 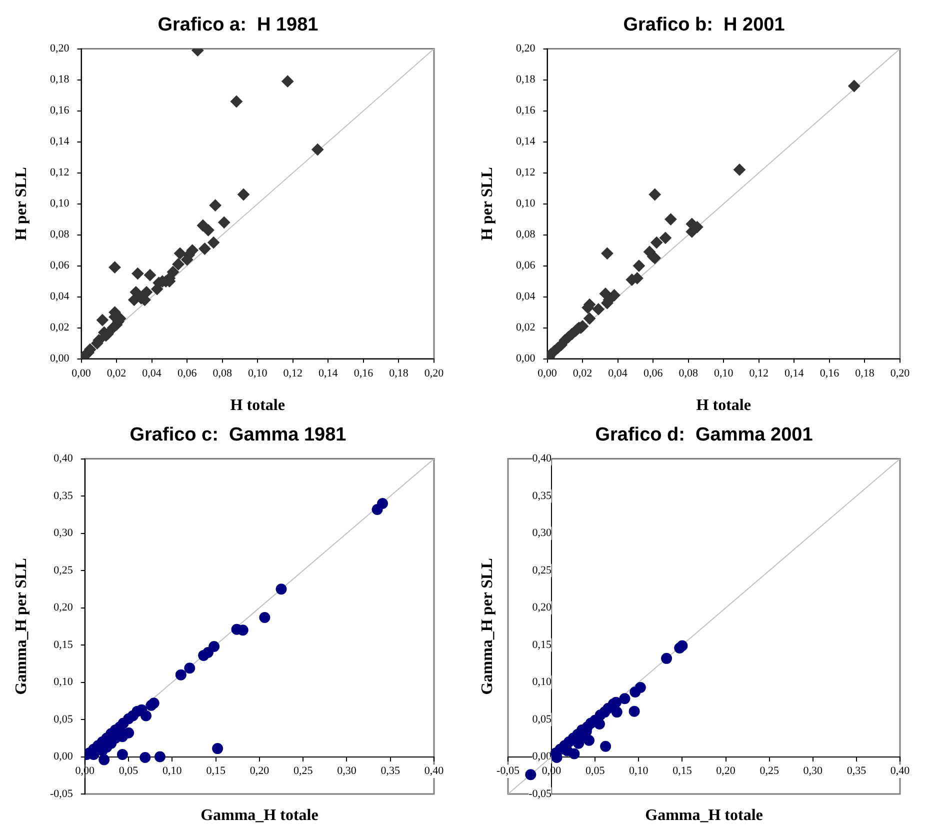 What do you see at coordinates (238, 435) in the screenshot?
I see `chart-title: Grafico c: Gamma 1981` at bounding box center [238, 435].